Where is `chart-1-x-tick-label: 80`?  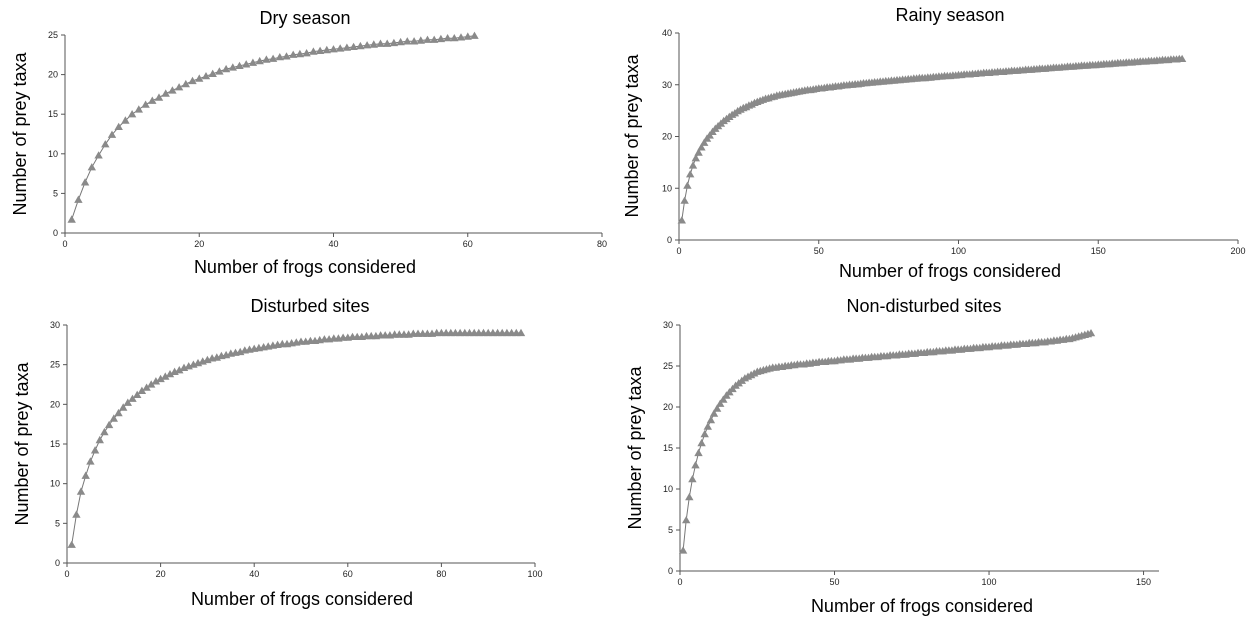 chart-1-x-tick-label: 80 is located at coordinates (602, 244).